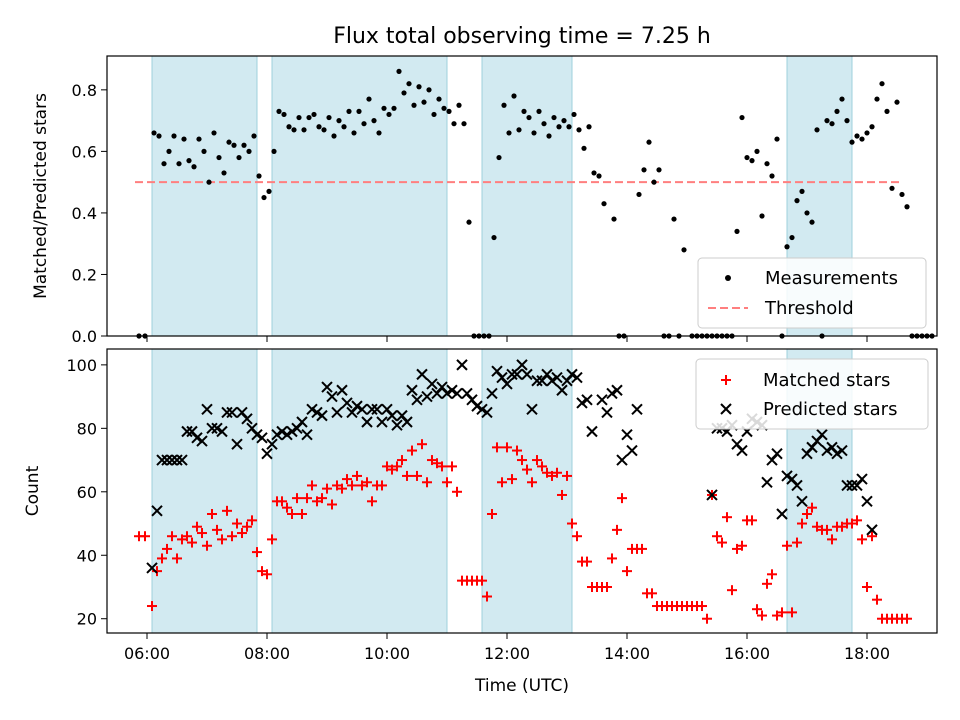 This screenshot has height=720, width=960. I want to click on count-legend: Matched stars Predicted stars, so click(812, 394).